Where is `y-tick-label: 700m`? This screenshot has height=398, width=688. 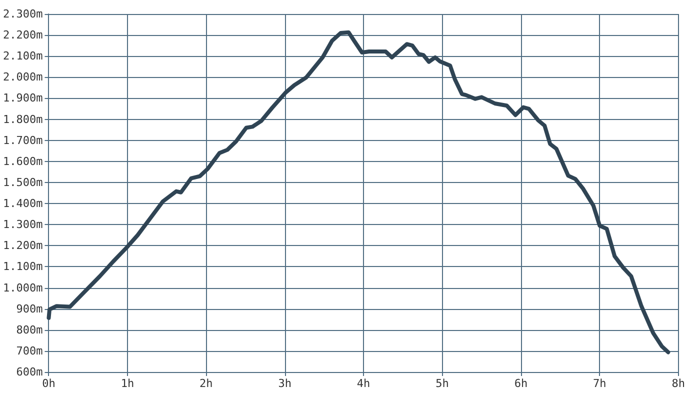 y-tick-label: 700m is located at coordinates (30, 351).